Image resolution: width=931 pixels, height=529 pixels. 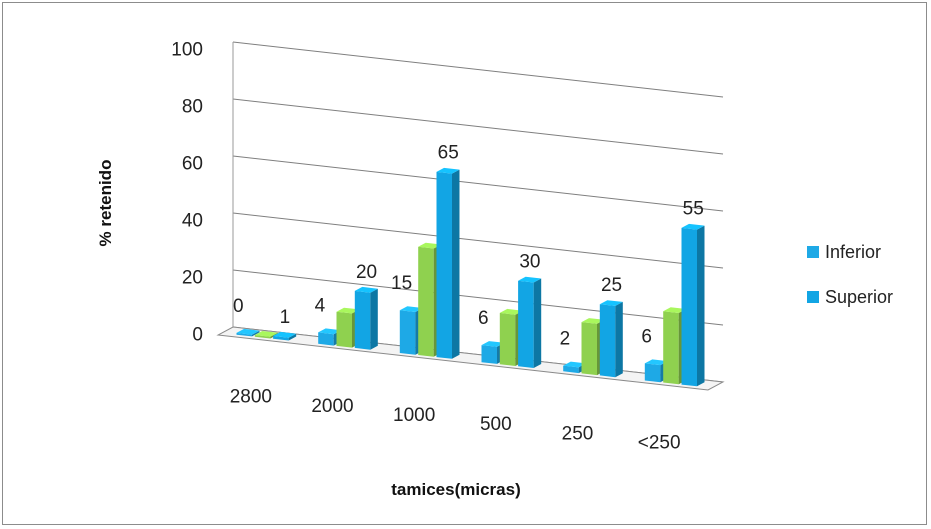 I want to click on data-label: 2, so click(x=565, y=338).